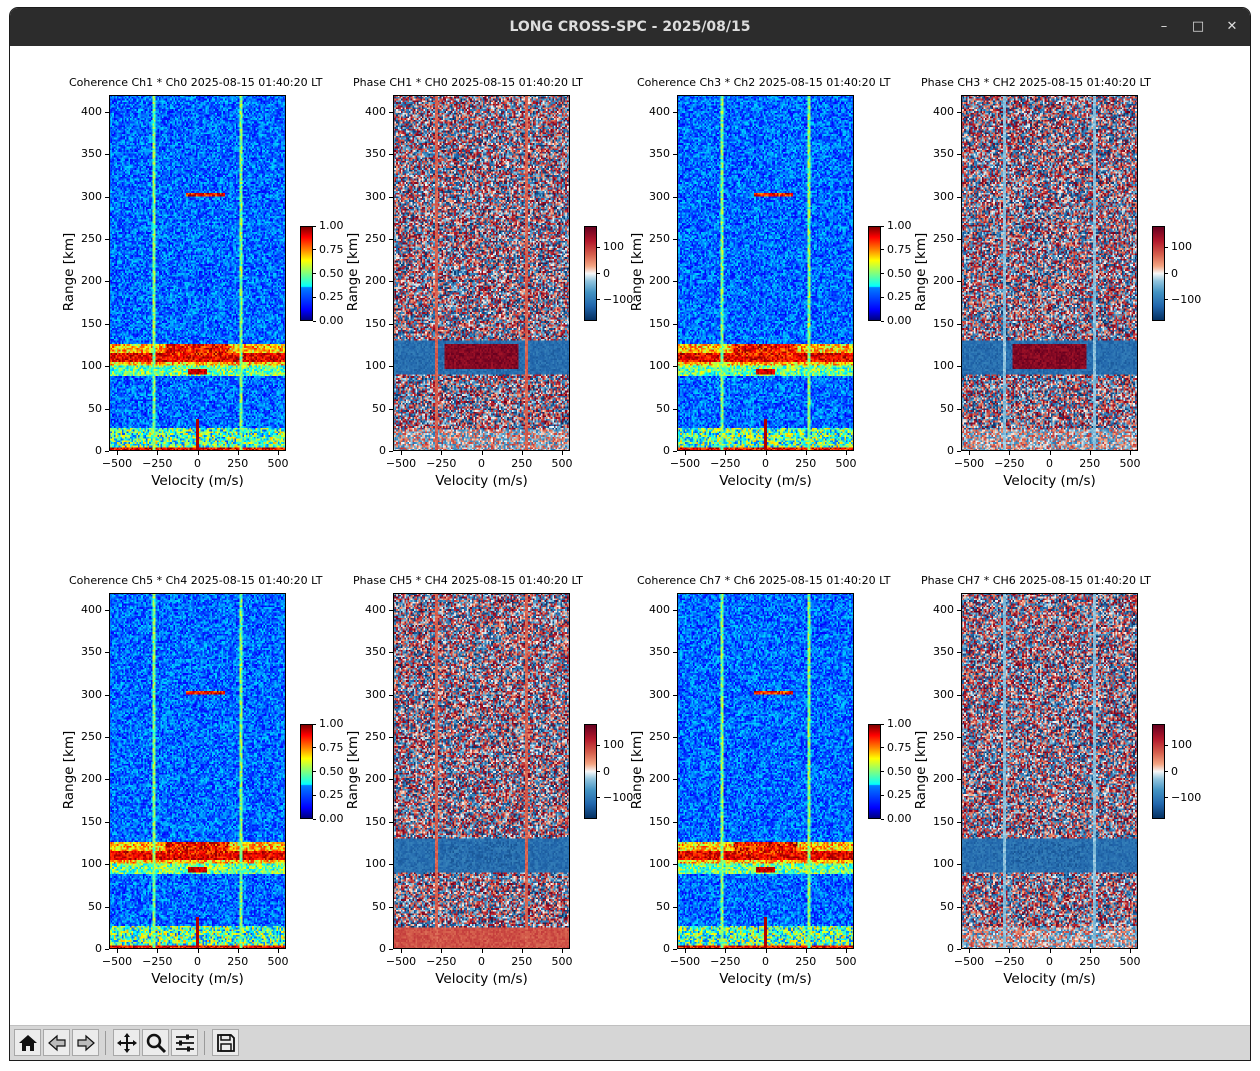  Describe the element at coordinates (1232, 26) in the screenshot. I see `close-icon: ✕` at that location.